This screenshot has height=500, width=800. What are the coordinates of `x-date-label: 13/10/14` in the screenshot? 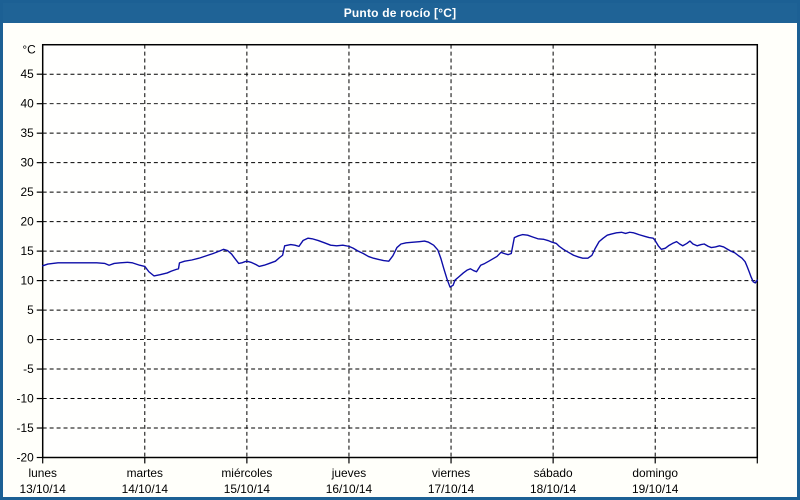 It's located at (43, 489).